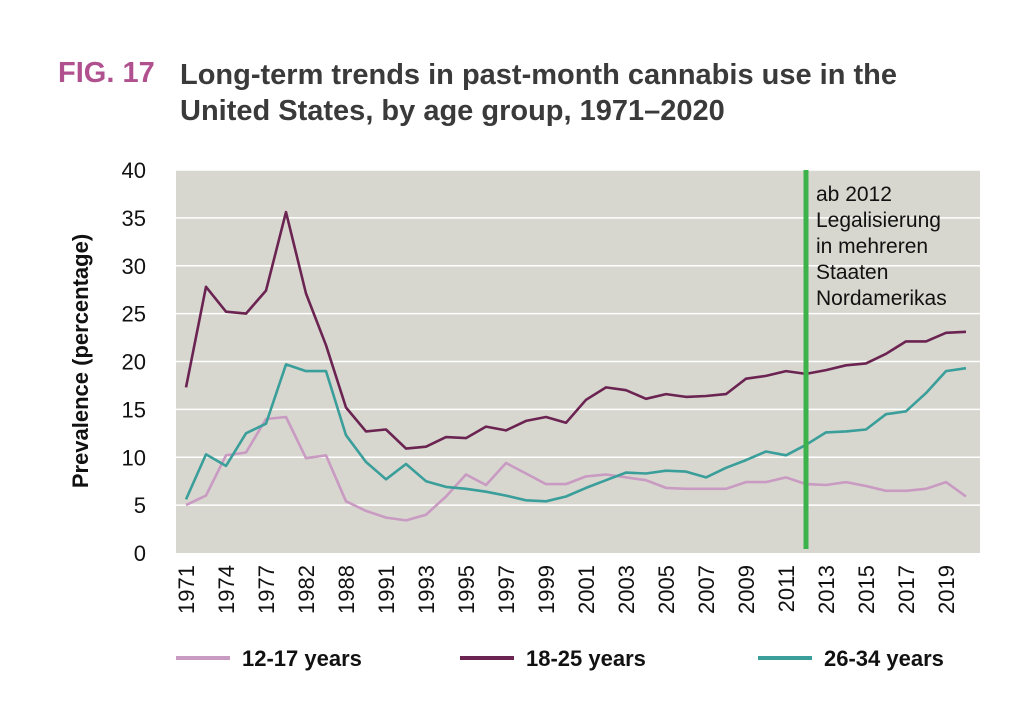  What do you see at coordinates (226, 589) in the screenshot?
I see `x-tick-label: 1974` at bounding box center [226, 589].